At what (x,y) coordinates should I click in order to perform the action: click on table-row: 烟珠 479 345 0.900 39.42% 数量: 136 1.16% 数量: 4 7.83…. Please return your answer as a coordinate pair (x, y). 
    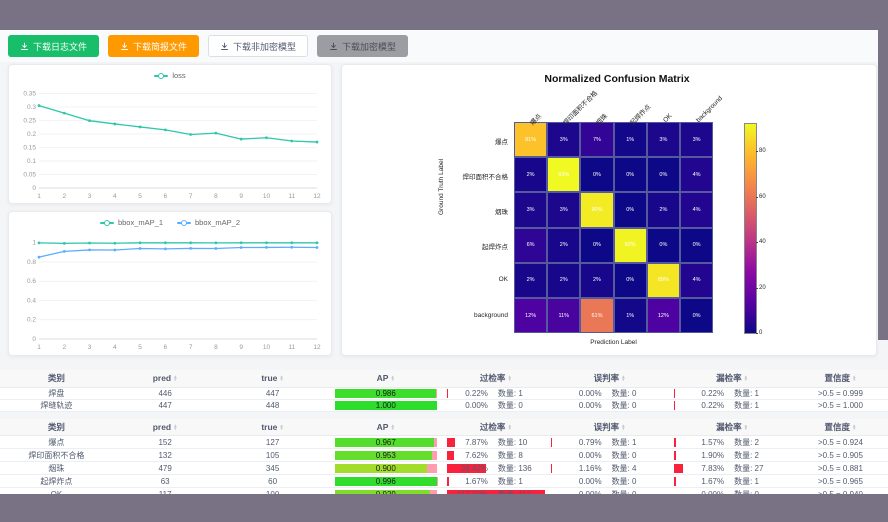
    Looking at the image, I should click on (444, 468).